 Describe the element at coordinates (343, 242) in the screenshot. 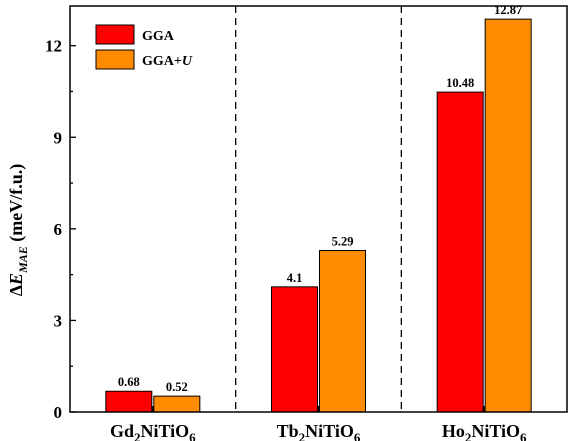

I see `bar-value-label: 5.29` at that location.